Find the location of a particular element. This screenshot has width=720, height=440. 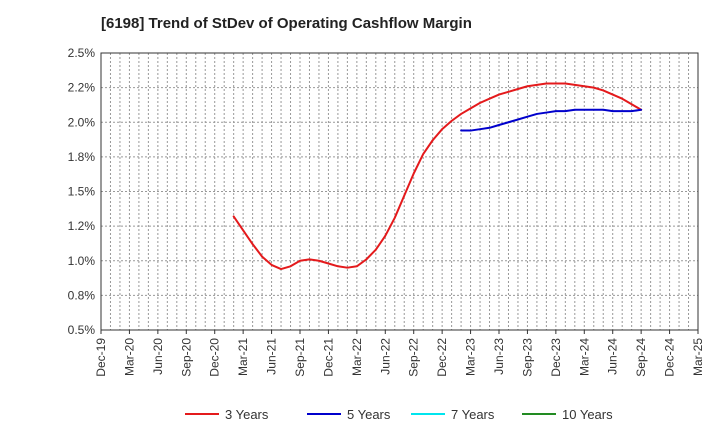

x-tick-label: Dec-21 is located at coordinates (328, 357).